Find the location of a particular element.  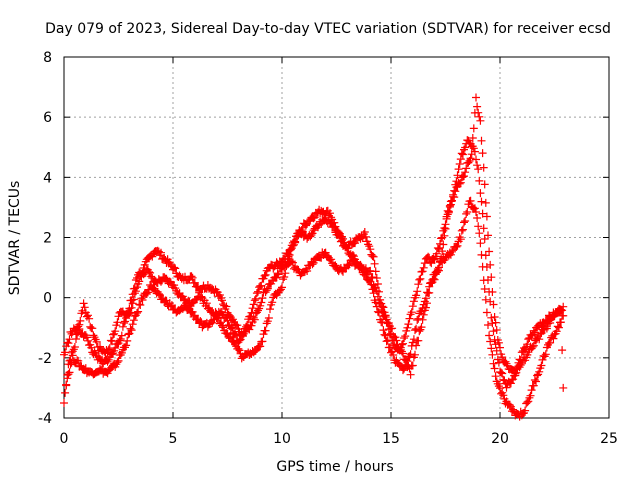

y-tick-label: 6 is located at coordinates (47, 118).